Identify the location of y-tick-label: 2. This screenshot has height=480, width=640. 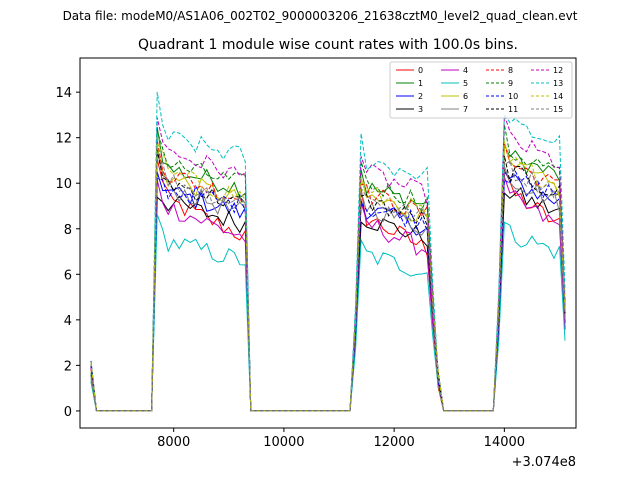
(68, 366).